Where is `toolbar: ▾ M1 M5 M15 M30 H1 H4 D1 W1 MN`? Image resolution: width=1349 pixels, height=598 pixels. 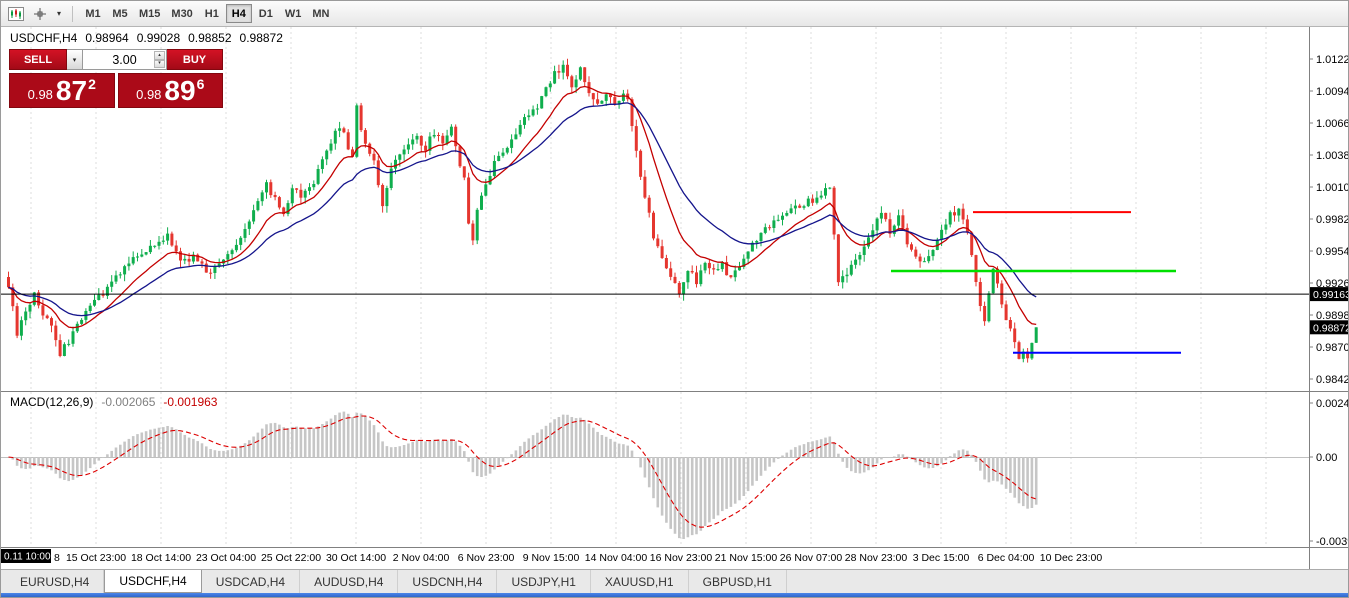
toolbar: ▾ M1 M5 M15 M30 H1 H4 D1 W1 MN is located at coordinates (674, 14).